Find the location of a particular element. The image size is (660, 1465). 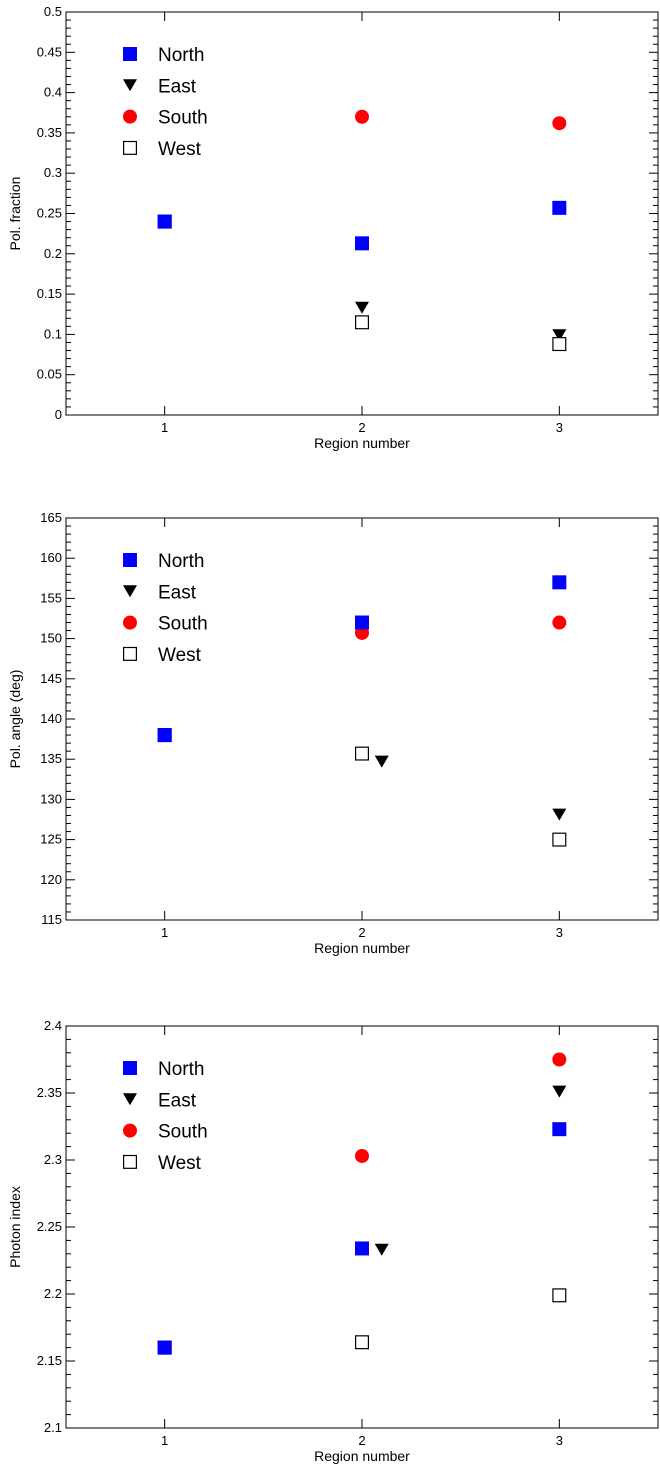

y-tick-label: 0.4 is located at coordinates (53, 92).